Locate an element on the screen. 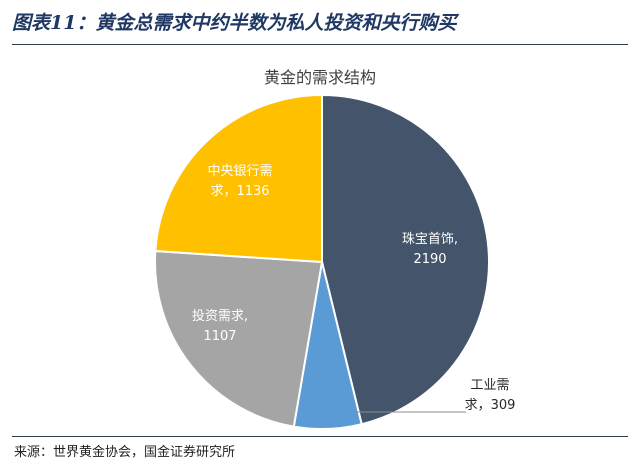 This screenshot has width=640, height=474. slice-label-2: 工业需求，309 is located at coordinates (490, 395).